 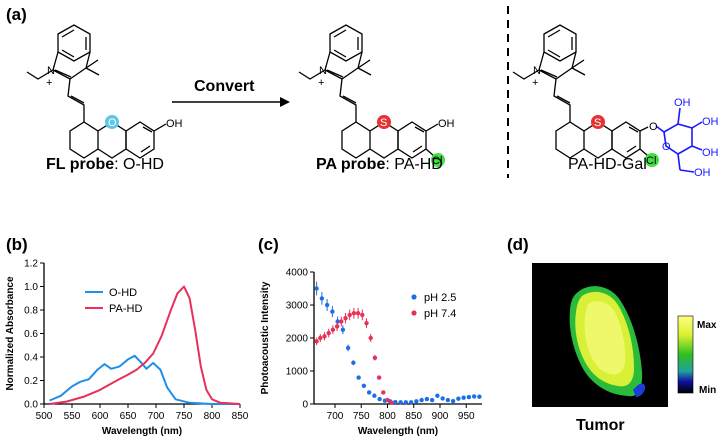 What do you see at coordinates (16, 14) in the screenshot?
I see `panel-label-a: (a)` at bounding box center [16, 14].